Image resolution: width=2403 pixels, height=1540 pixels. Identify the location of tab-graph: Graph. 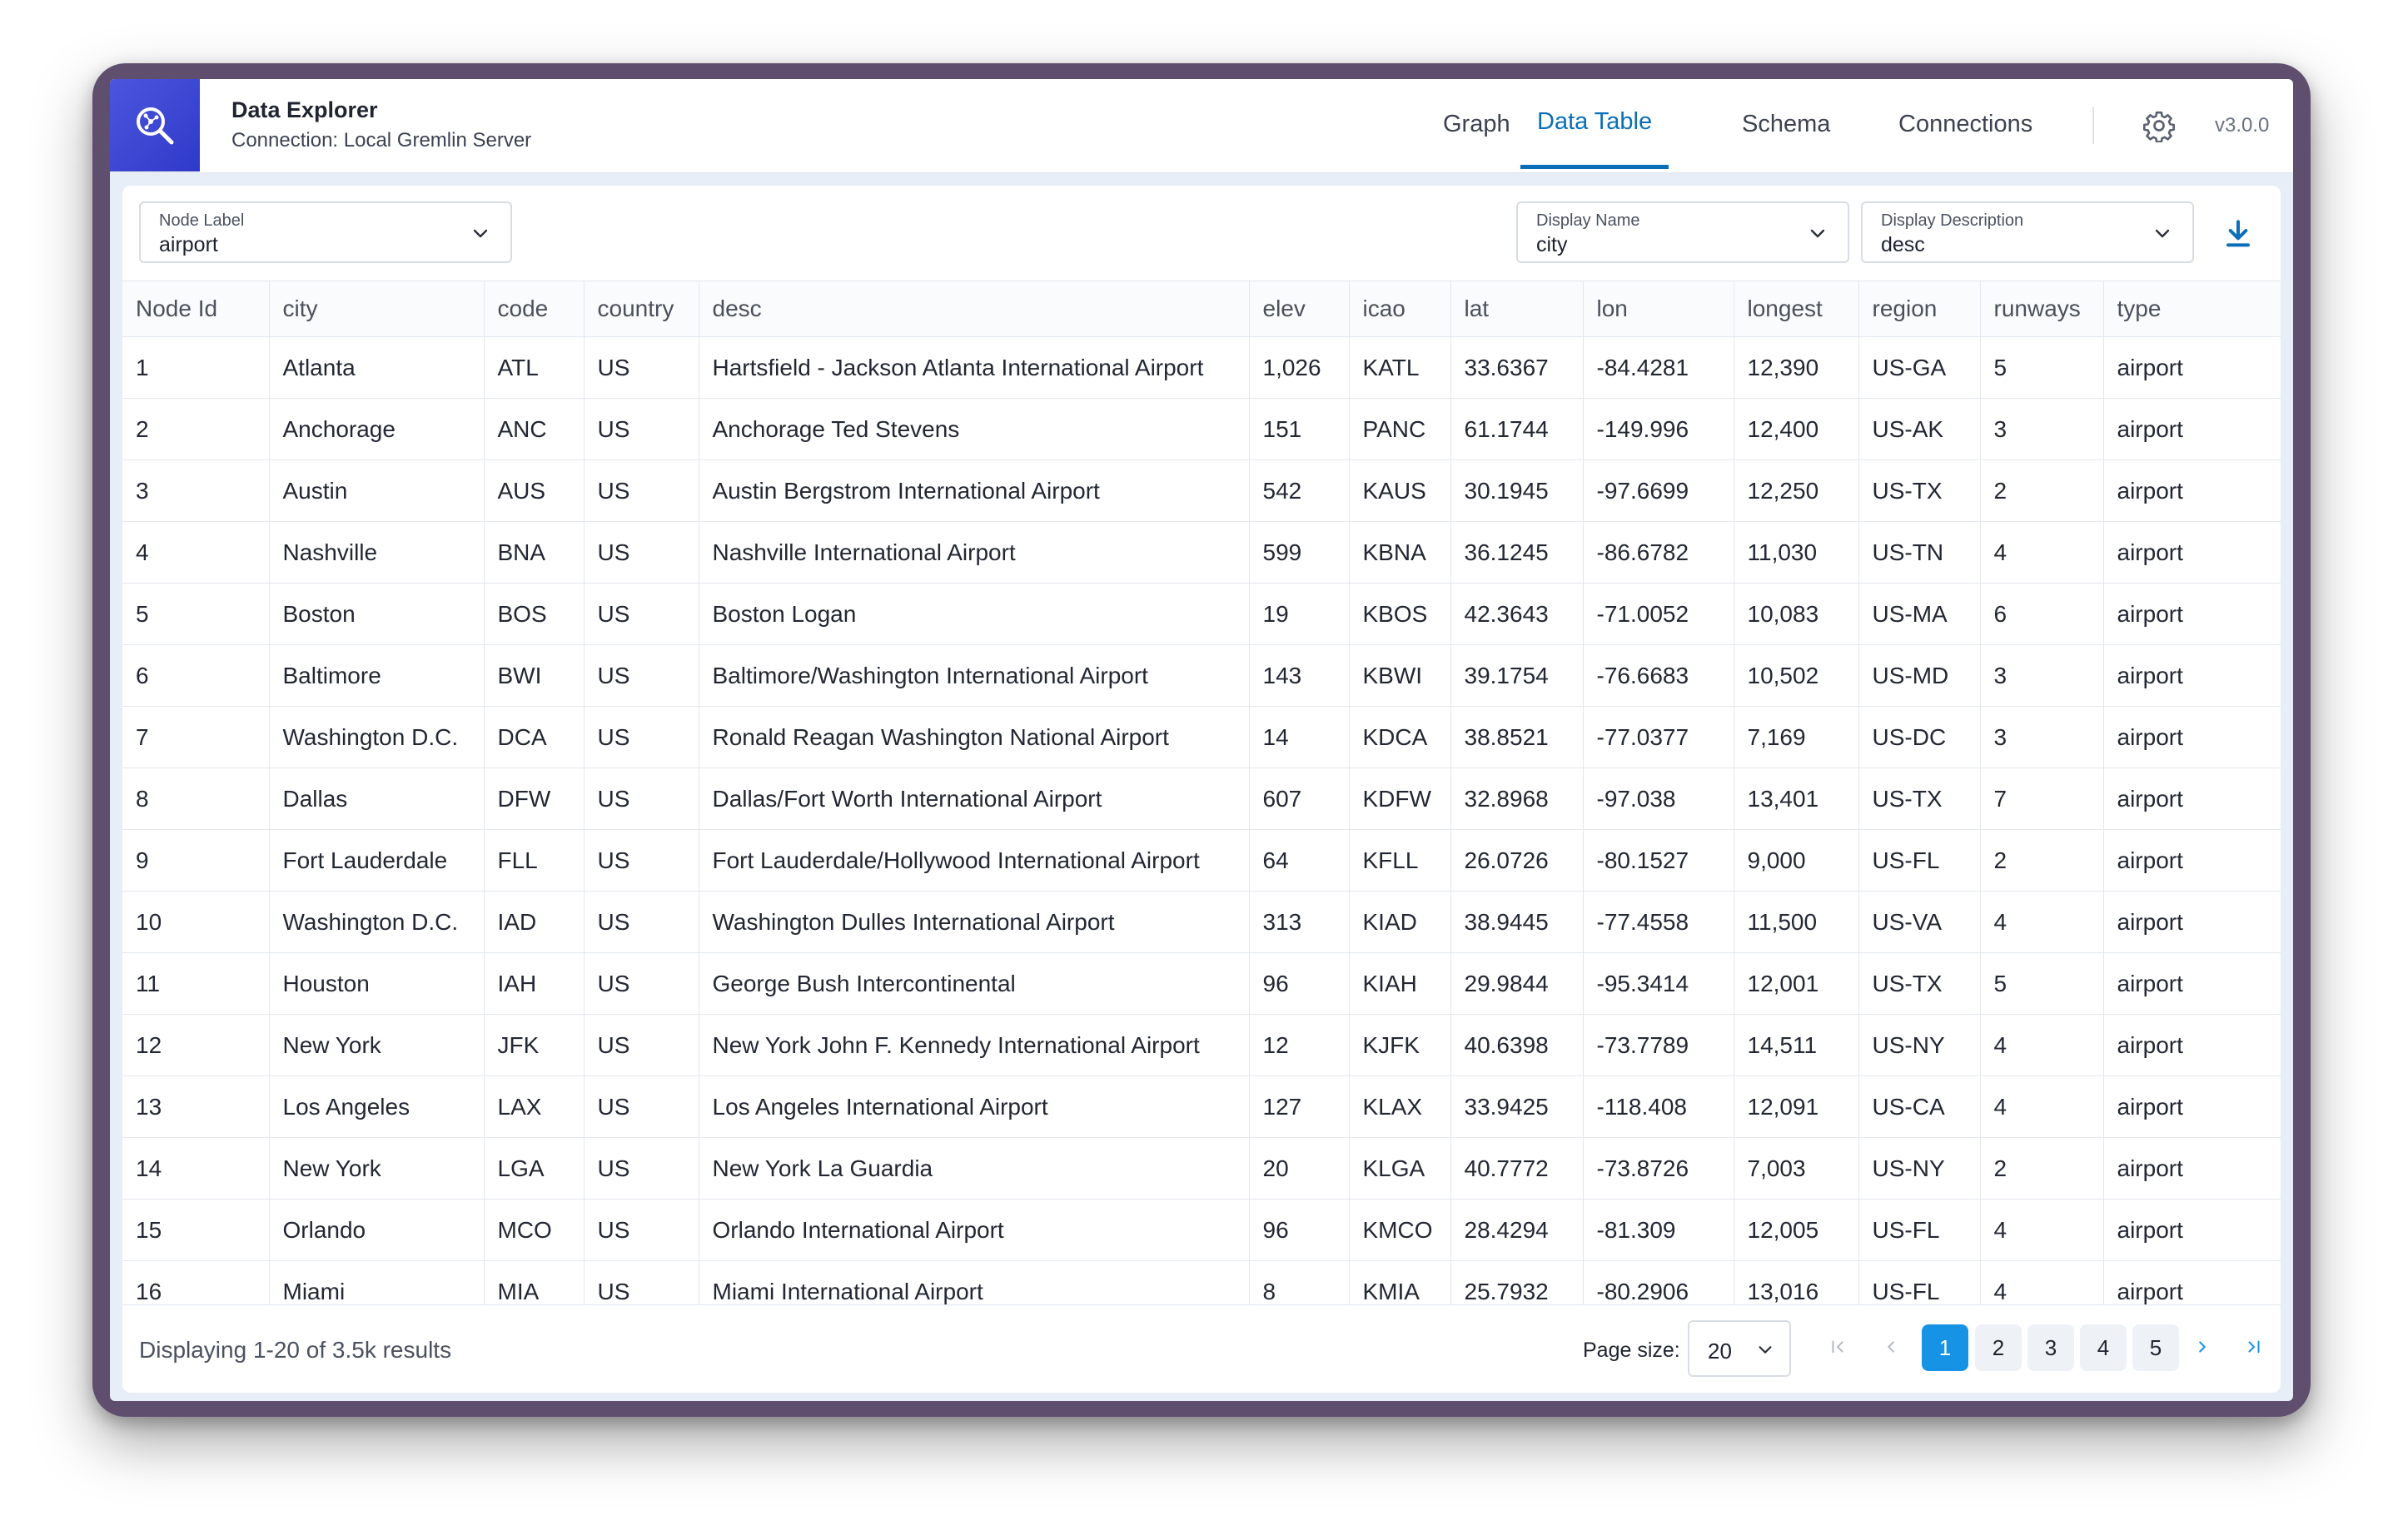
(1476, 123).